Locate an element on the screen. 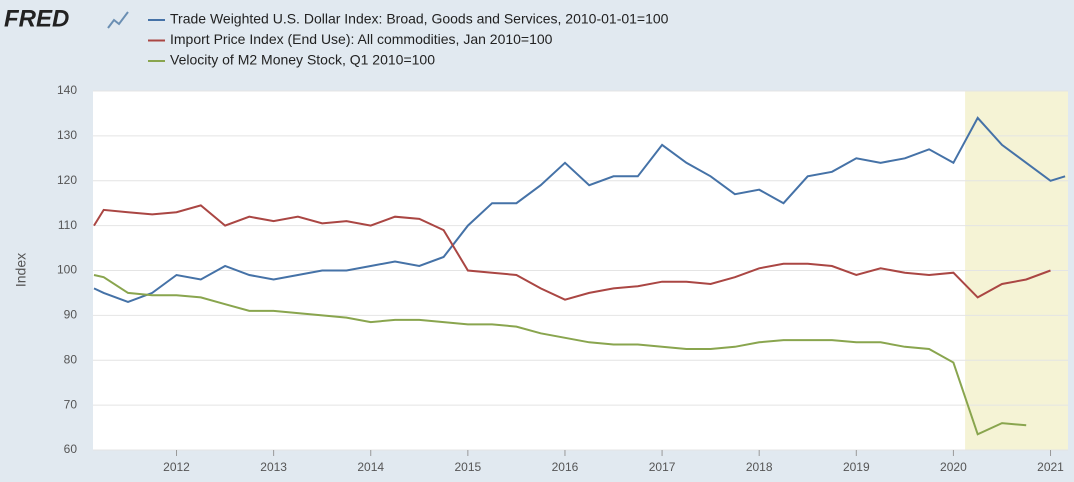  x-tick-label: 2012 is located at coordinates (176, 467).